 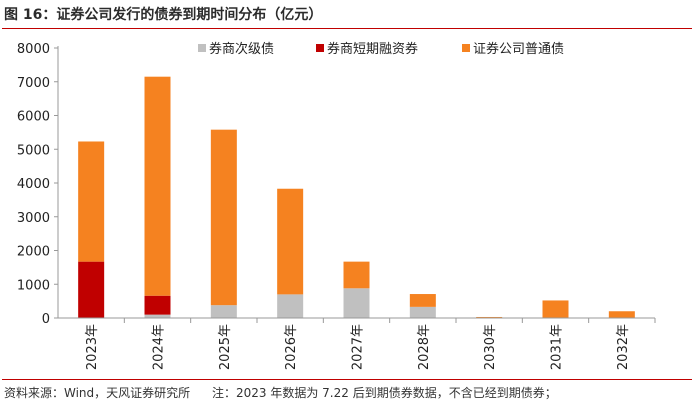 What do you see at coordinates (97, 393) in the screenshot?
I see `source-note: 资料来源：Wind，天风证券研究所` at bounding box center [97, 393].